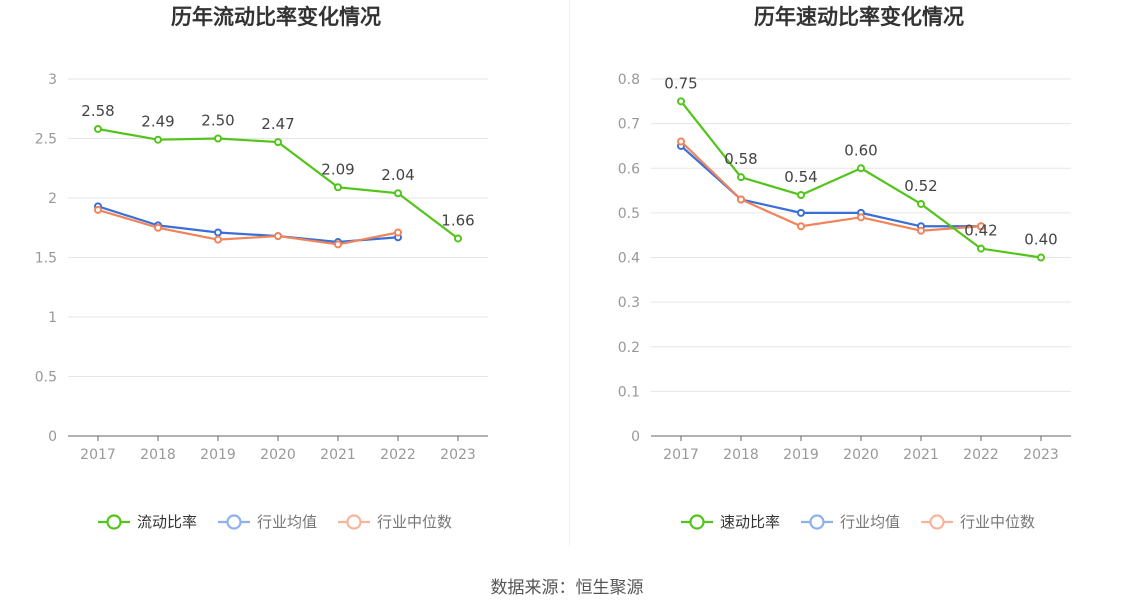 Image resolution: width=1134 pixels, height=612 pixels. Describe the element at coordinates (52, 80) in the screenshot. I see `y-tick-label: 3` at that location.